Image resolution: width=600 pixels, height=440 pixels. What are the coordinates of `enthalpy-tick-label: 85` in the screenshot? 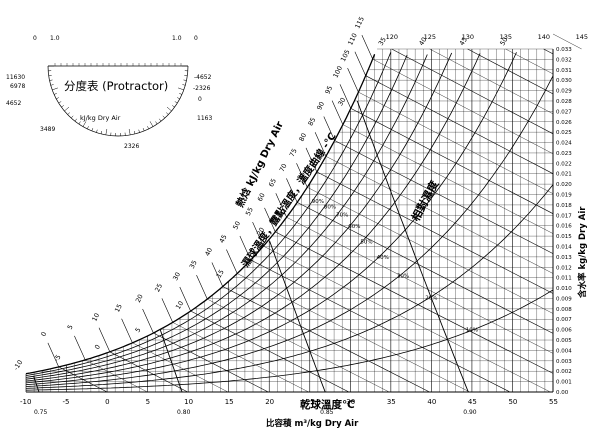 It's located at (312, 121).